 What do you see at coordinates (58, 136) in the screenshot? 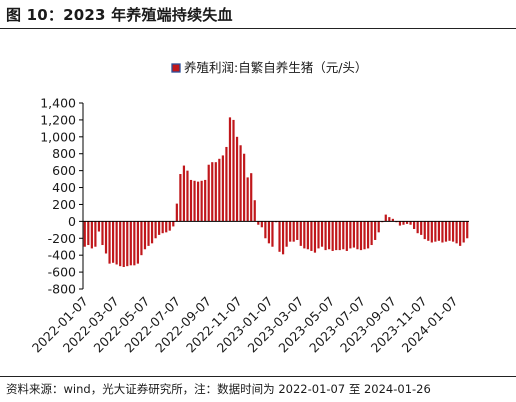
I see `y-tick-label: 1,000` at bounding box center [58, 136].